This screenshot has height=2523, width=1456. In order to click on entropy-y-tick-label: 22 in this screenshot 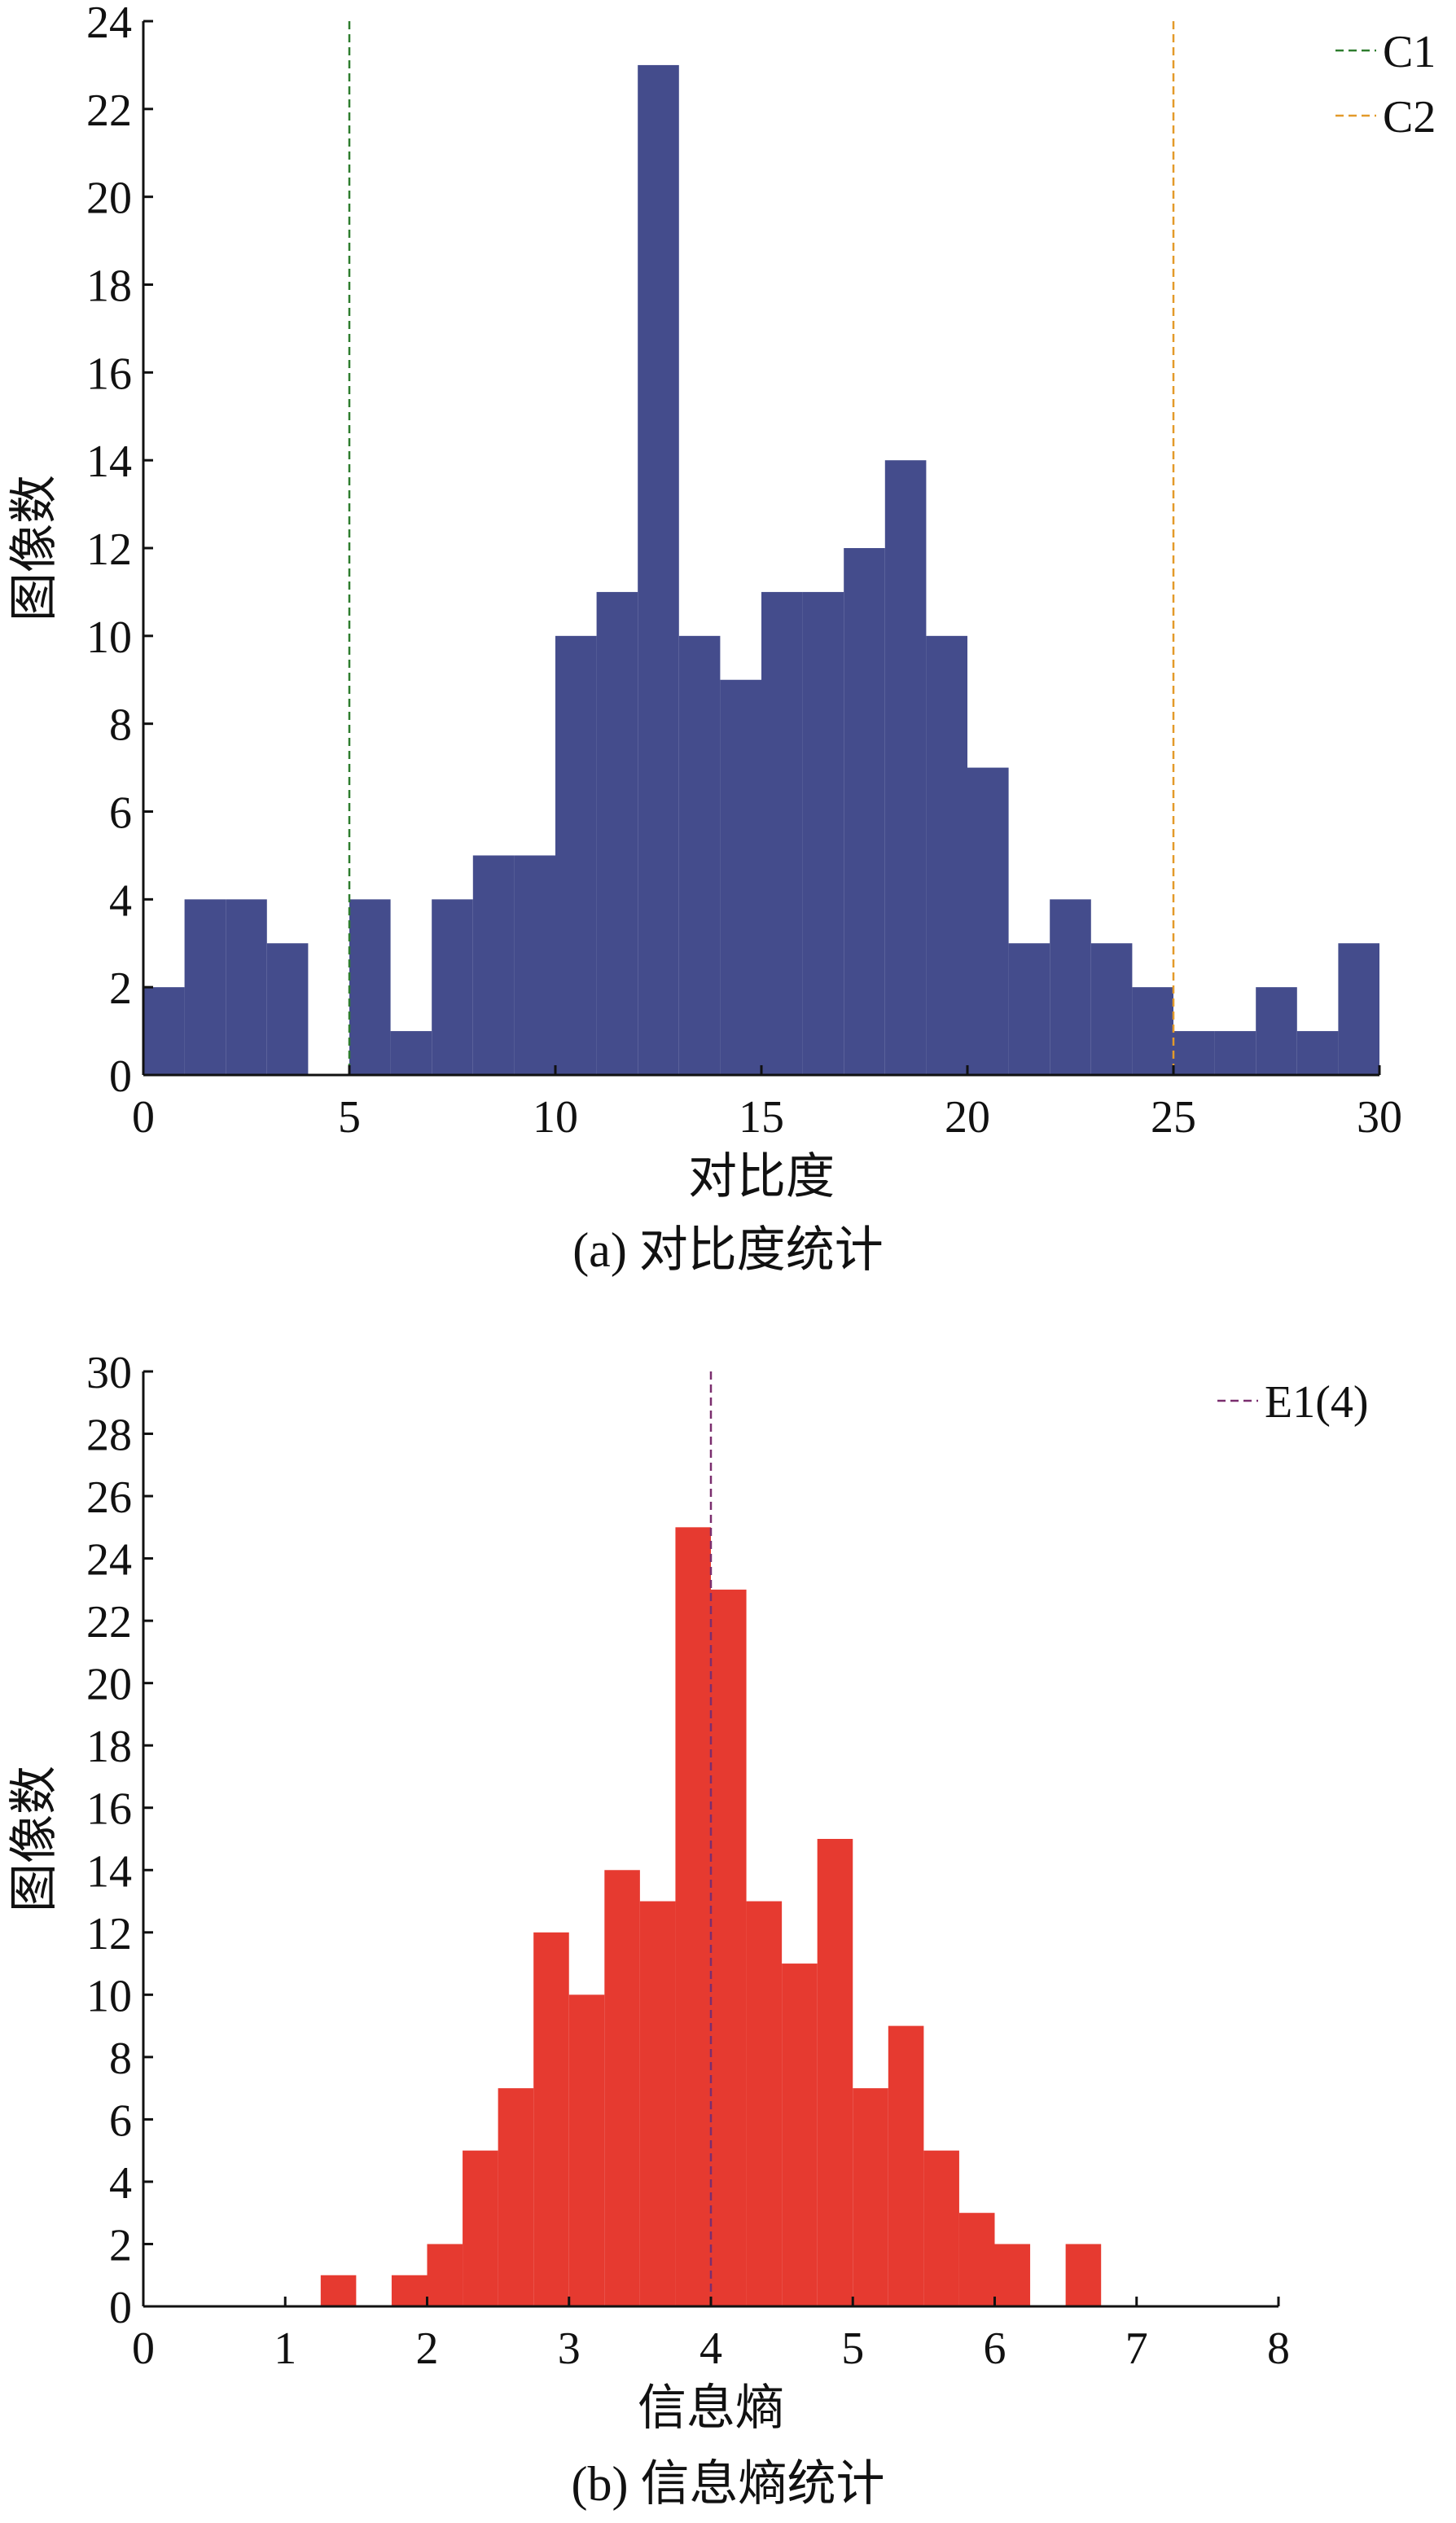, I will do `click(109, 1622)`.